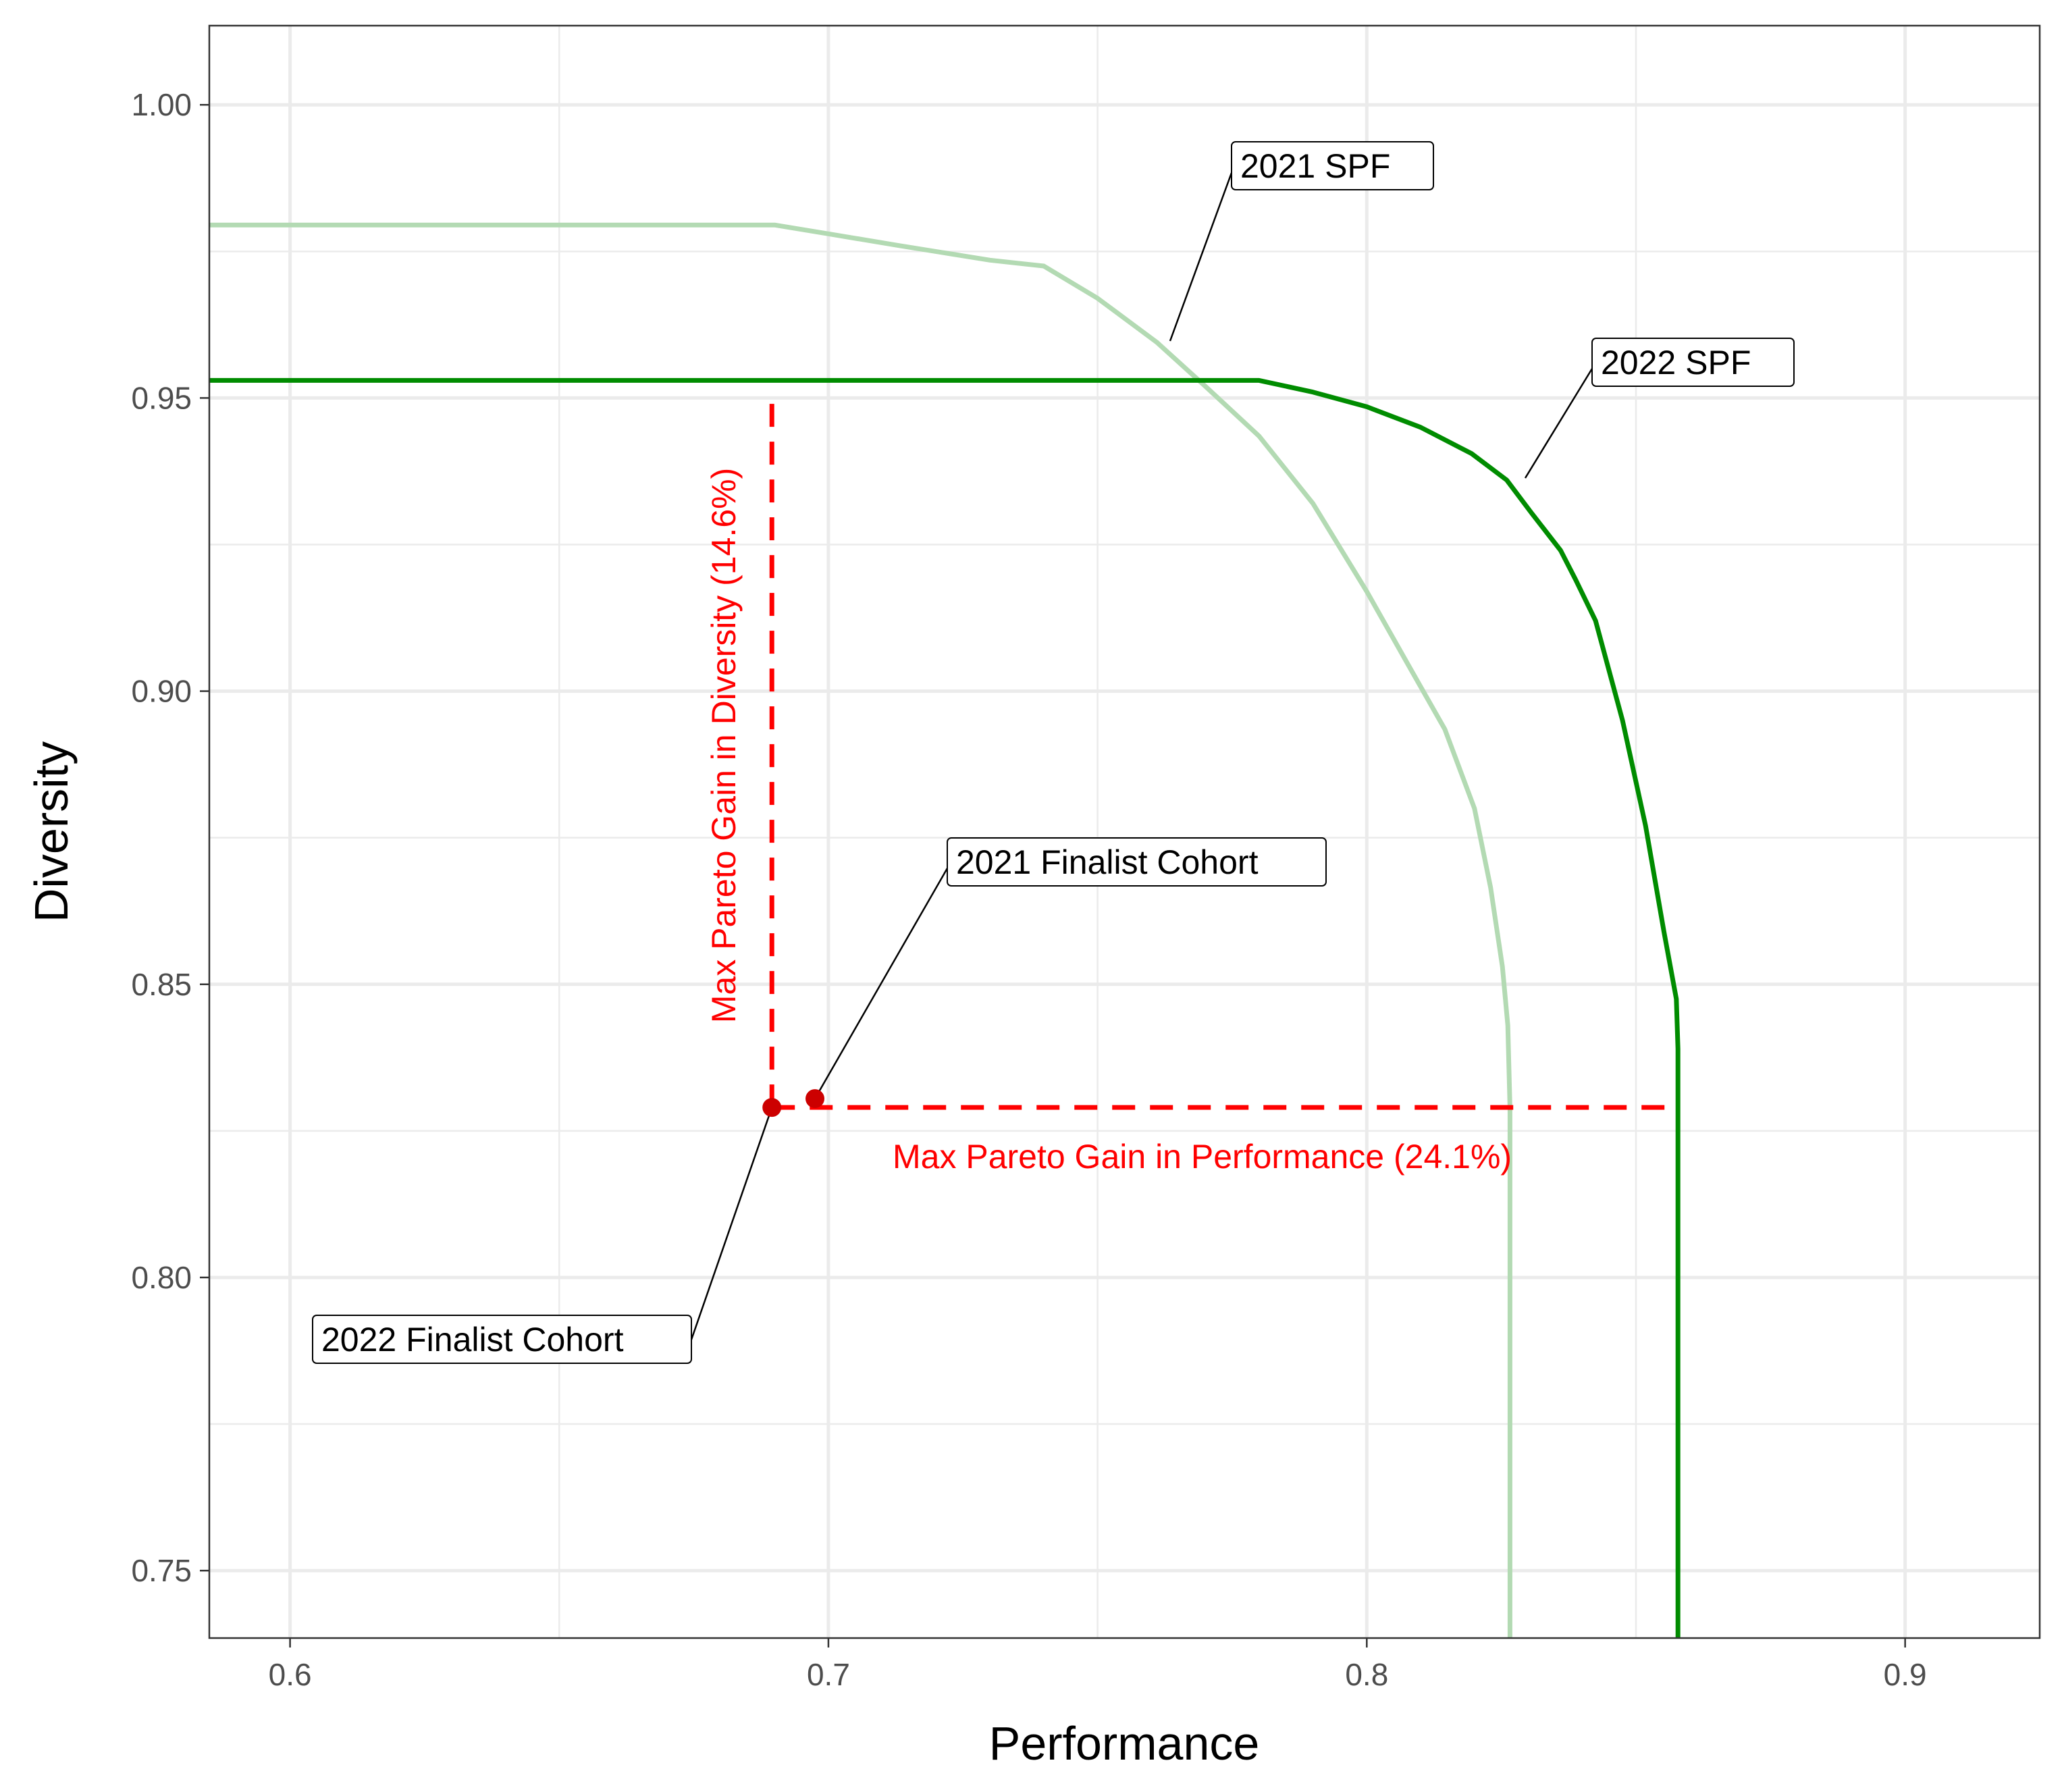 This screenshot has height=1792, width=2062. I want to click on leader-2021-finalist-cohort, so click(882, 983).